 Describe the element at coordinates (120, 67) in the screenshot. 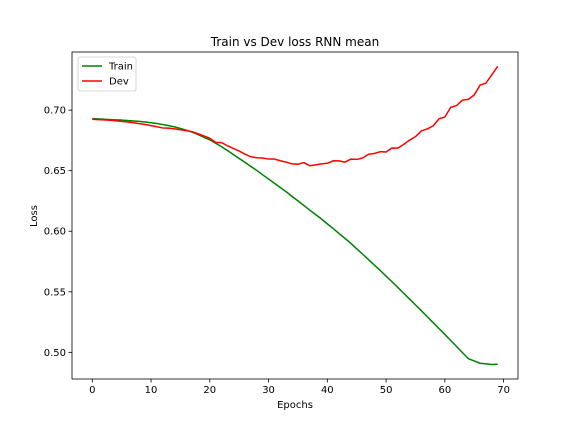

I see `legend-label-train: Train` at that location.